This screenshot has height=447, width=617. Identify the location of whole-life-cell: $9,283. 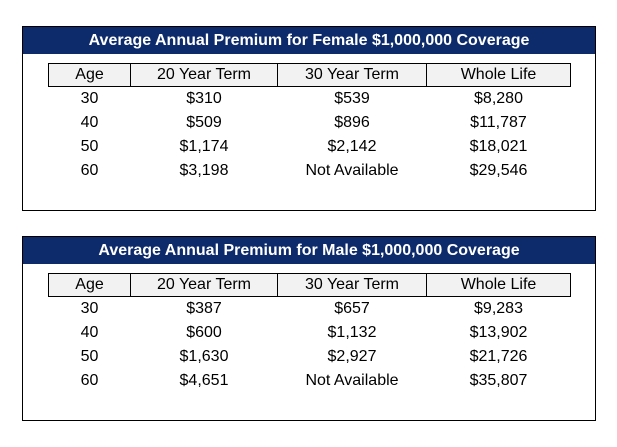
(498, 308).